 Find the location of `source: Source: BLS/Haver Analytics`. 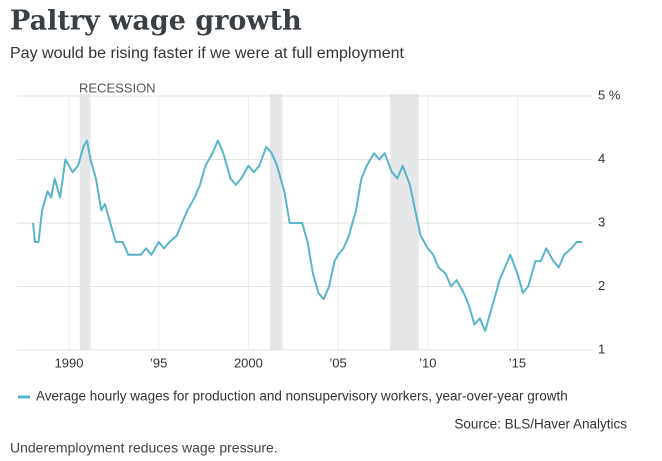

source: Source: BLS/Haver Analytics is located at coordinates (540, 424).